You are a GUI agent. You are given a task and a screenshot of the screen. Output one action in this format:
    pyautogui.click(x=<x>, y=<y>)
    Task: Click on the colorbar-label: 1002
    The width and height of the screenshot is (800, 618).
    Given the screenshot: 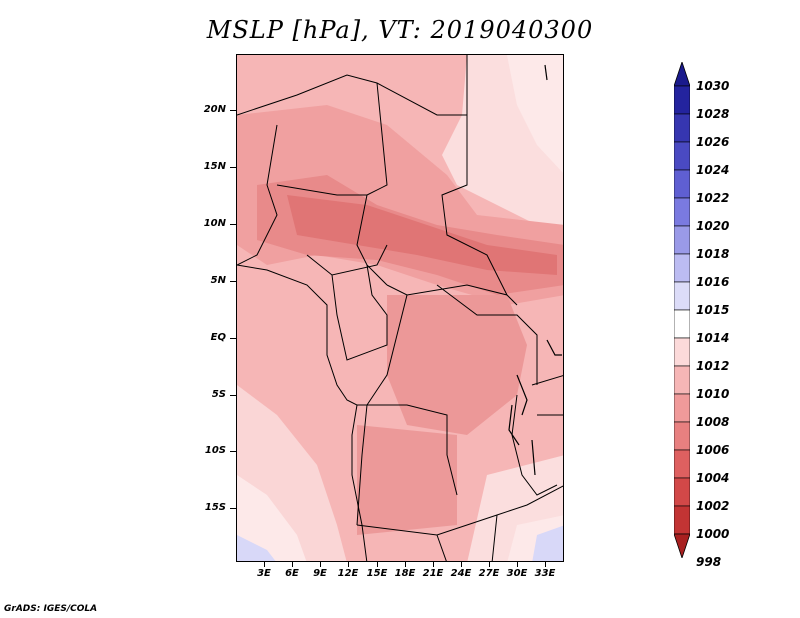 What is the action you would take?
    pyautogui.click(x=713, y=506)
    